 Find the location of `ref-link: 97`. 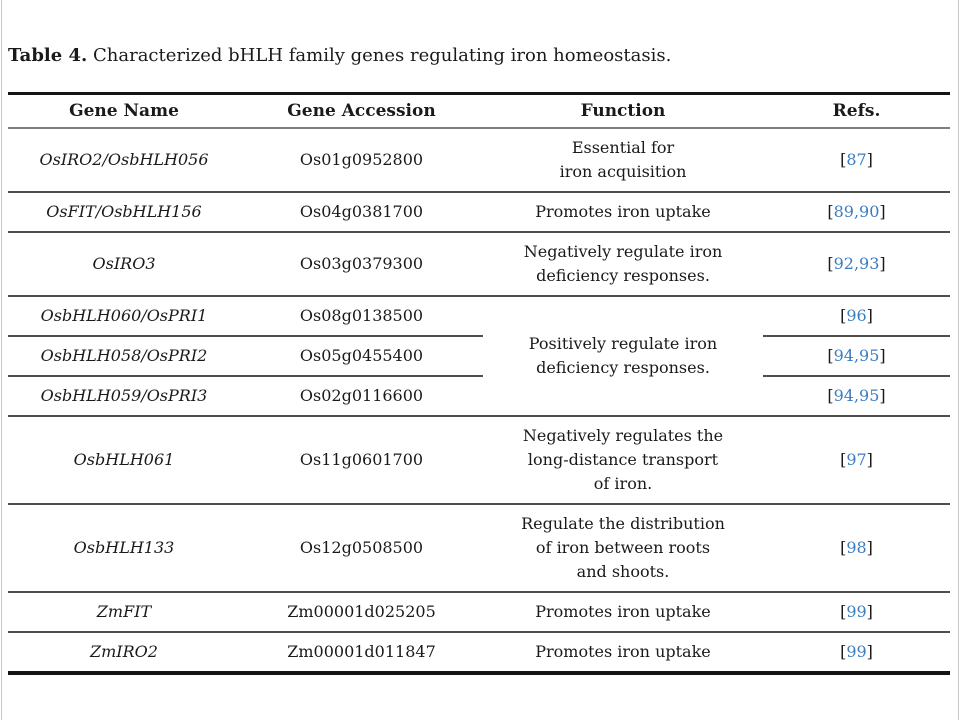

ref-link: 97 is located at coordinates (856, 459).